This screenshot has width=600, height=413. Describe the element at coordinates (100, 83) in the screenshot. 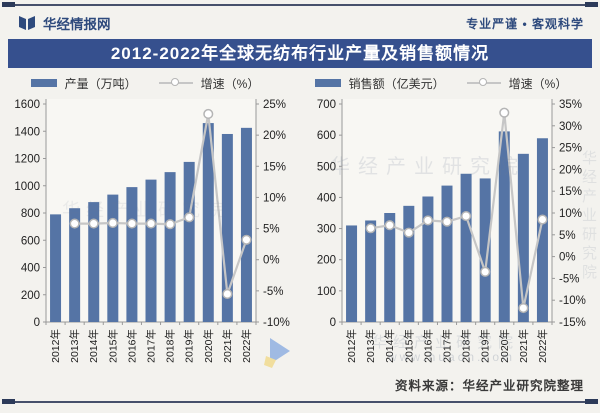

I see `bar-series-label: 产量（万吨）` at that location.